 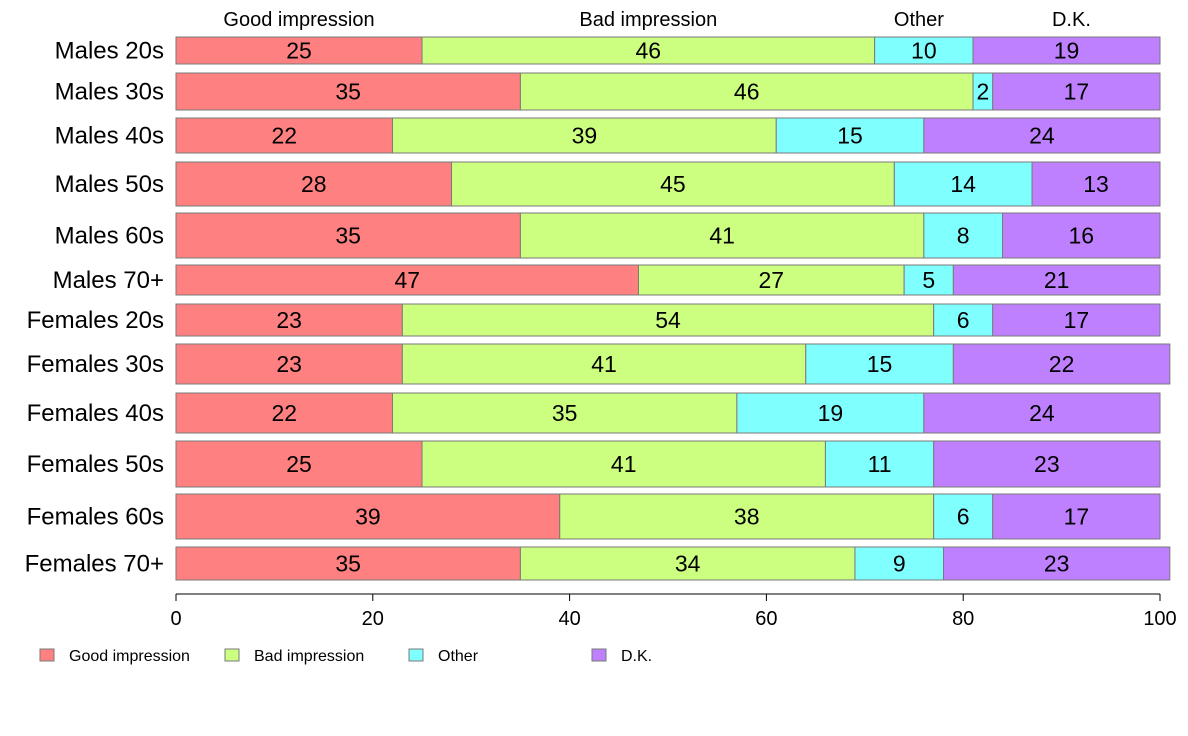 I want to click on x-tick-label: 80, so click(x=963, y=619).